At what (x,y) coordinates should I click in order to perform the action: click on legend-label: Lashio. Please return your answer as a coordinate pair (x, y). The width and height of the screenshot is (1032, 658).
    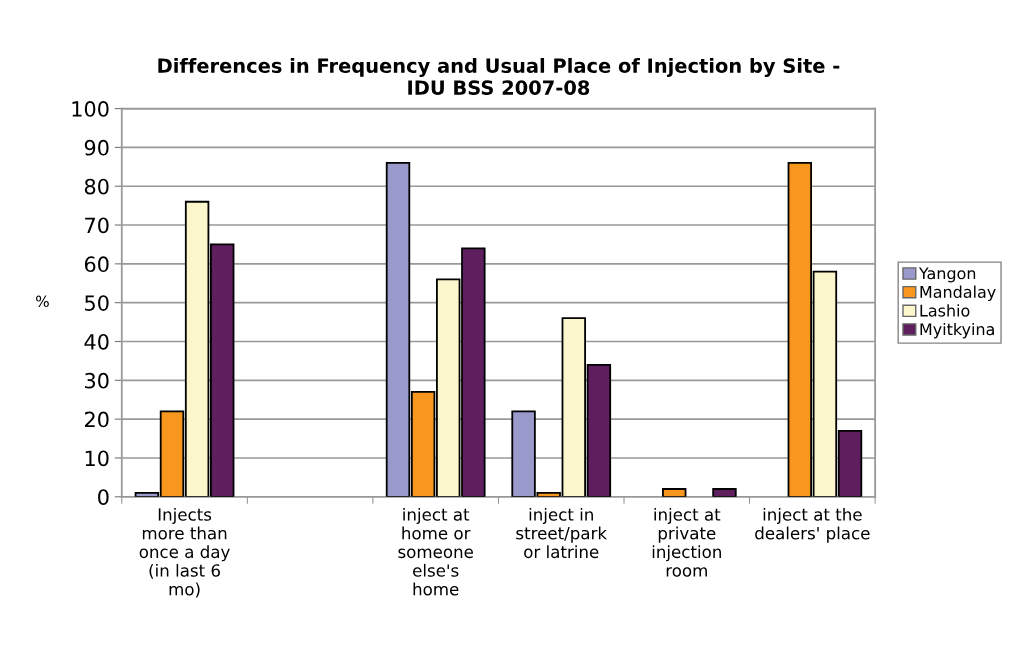
    Looking at the image, I should click on (945, 310).